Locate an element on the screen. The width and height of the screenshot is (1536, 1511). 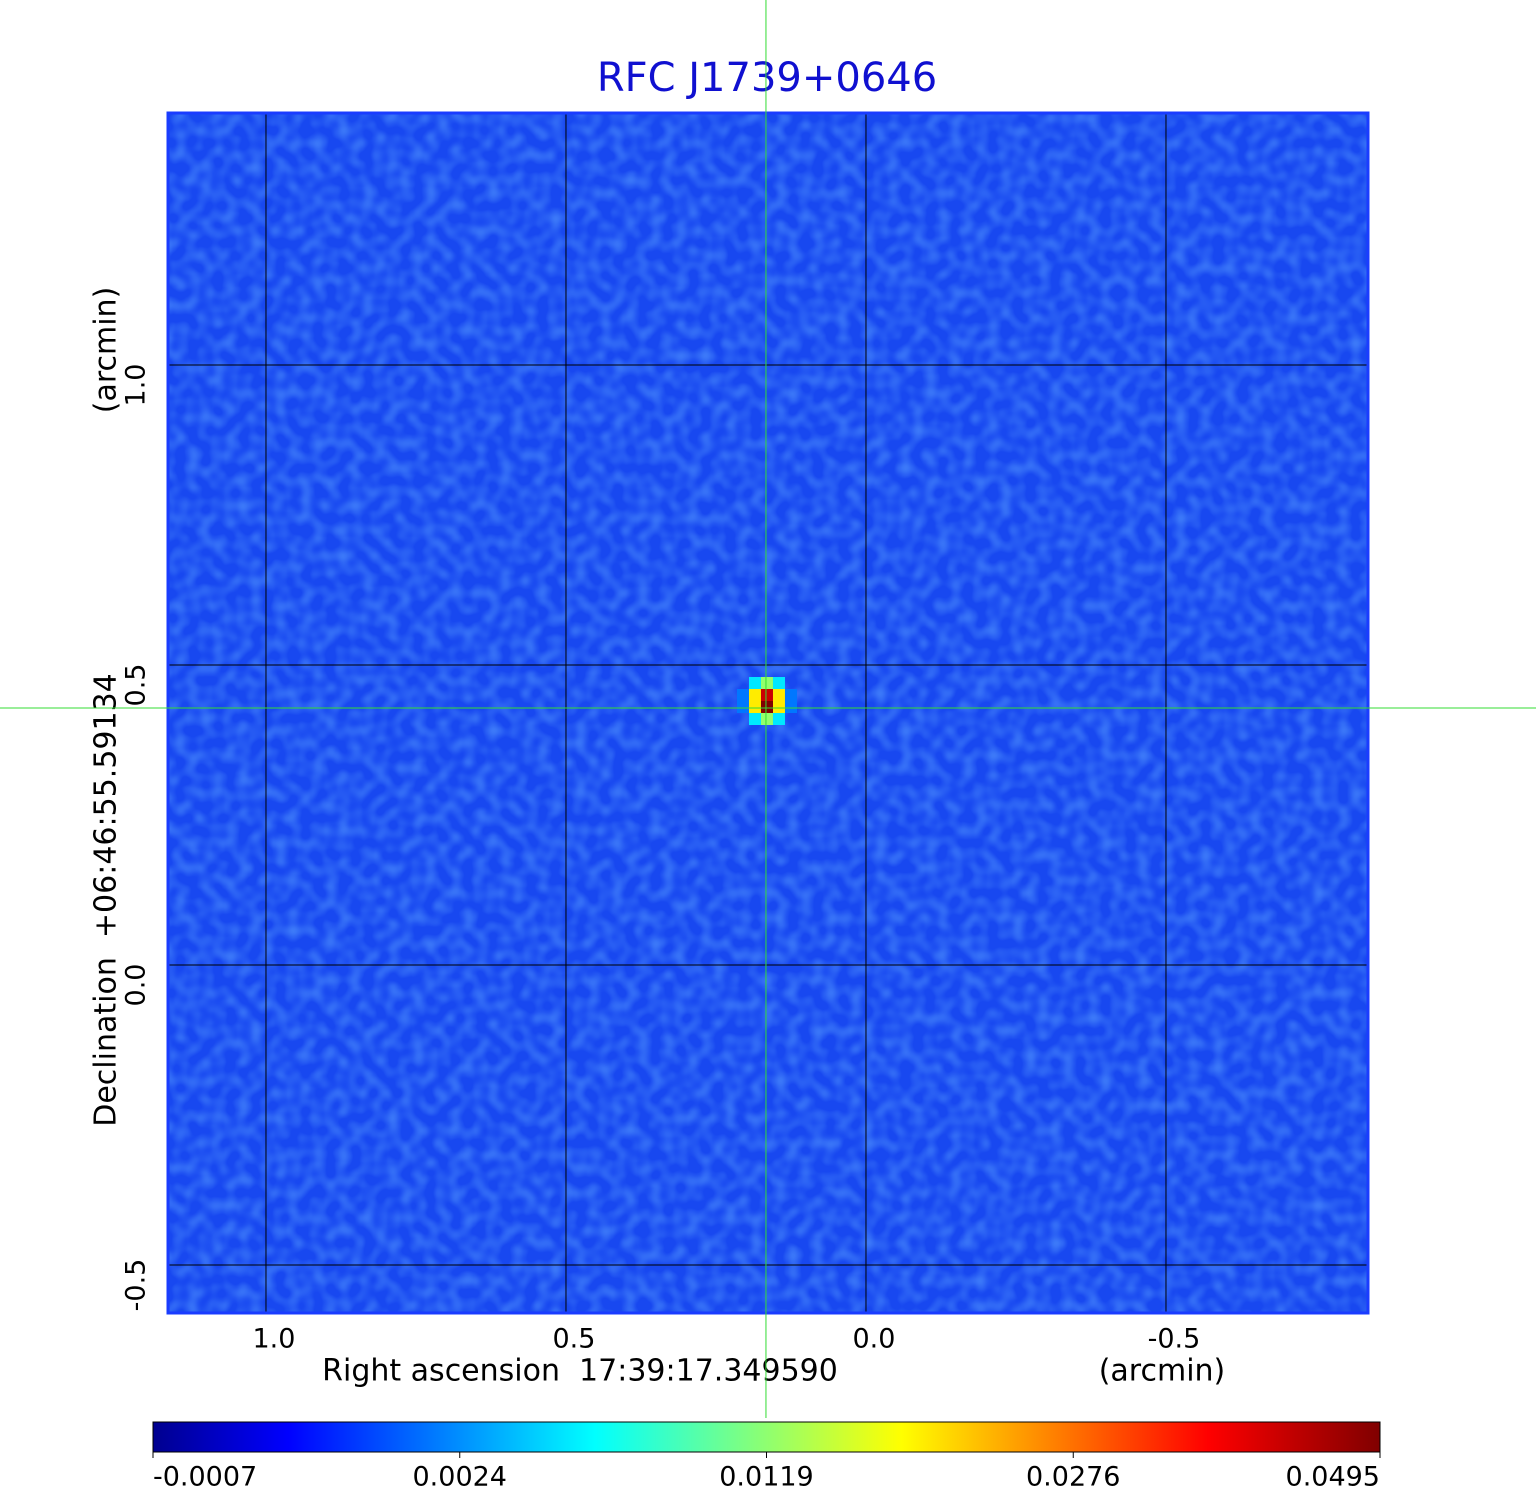
x-axis-label: Right ascension 17:39:17.349590 is located at coordinates (580, 1371).